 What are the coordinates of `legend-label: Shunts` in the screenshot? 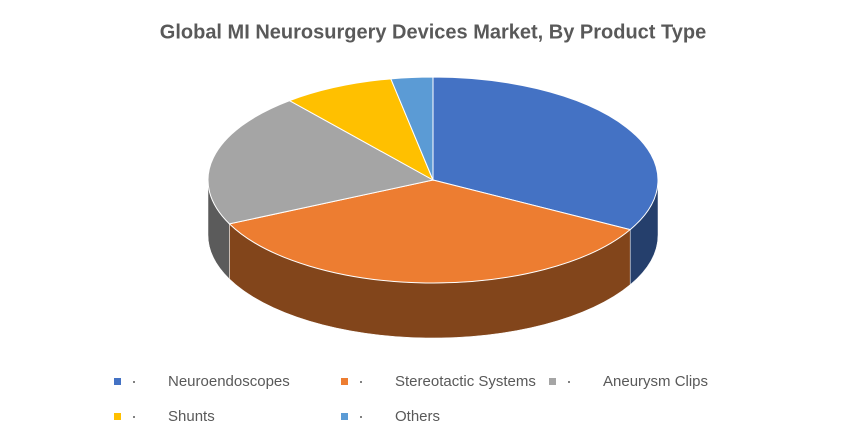 It's located at (191, 416).